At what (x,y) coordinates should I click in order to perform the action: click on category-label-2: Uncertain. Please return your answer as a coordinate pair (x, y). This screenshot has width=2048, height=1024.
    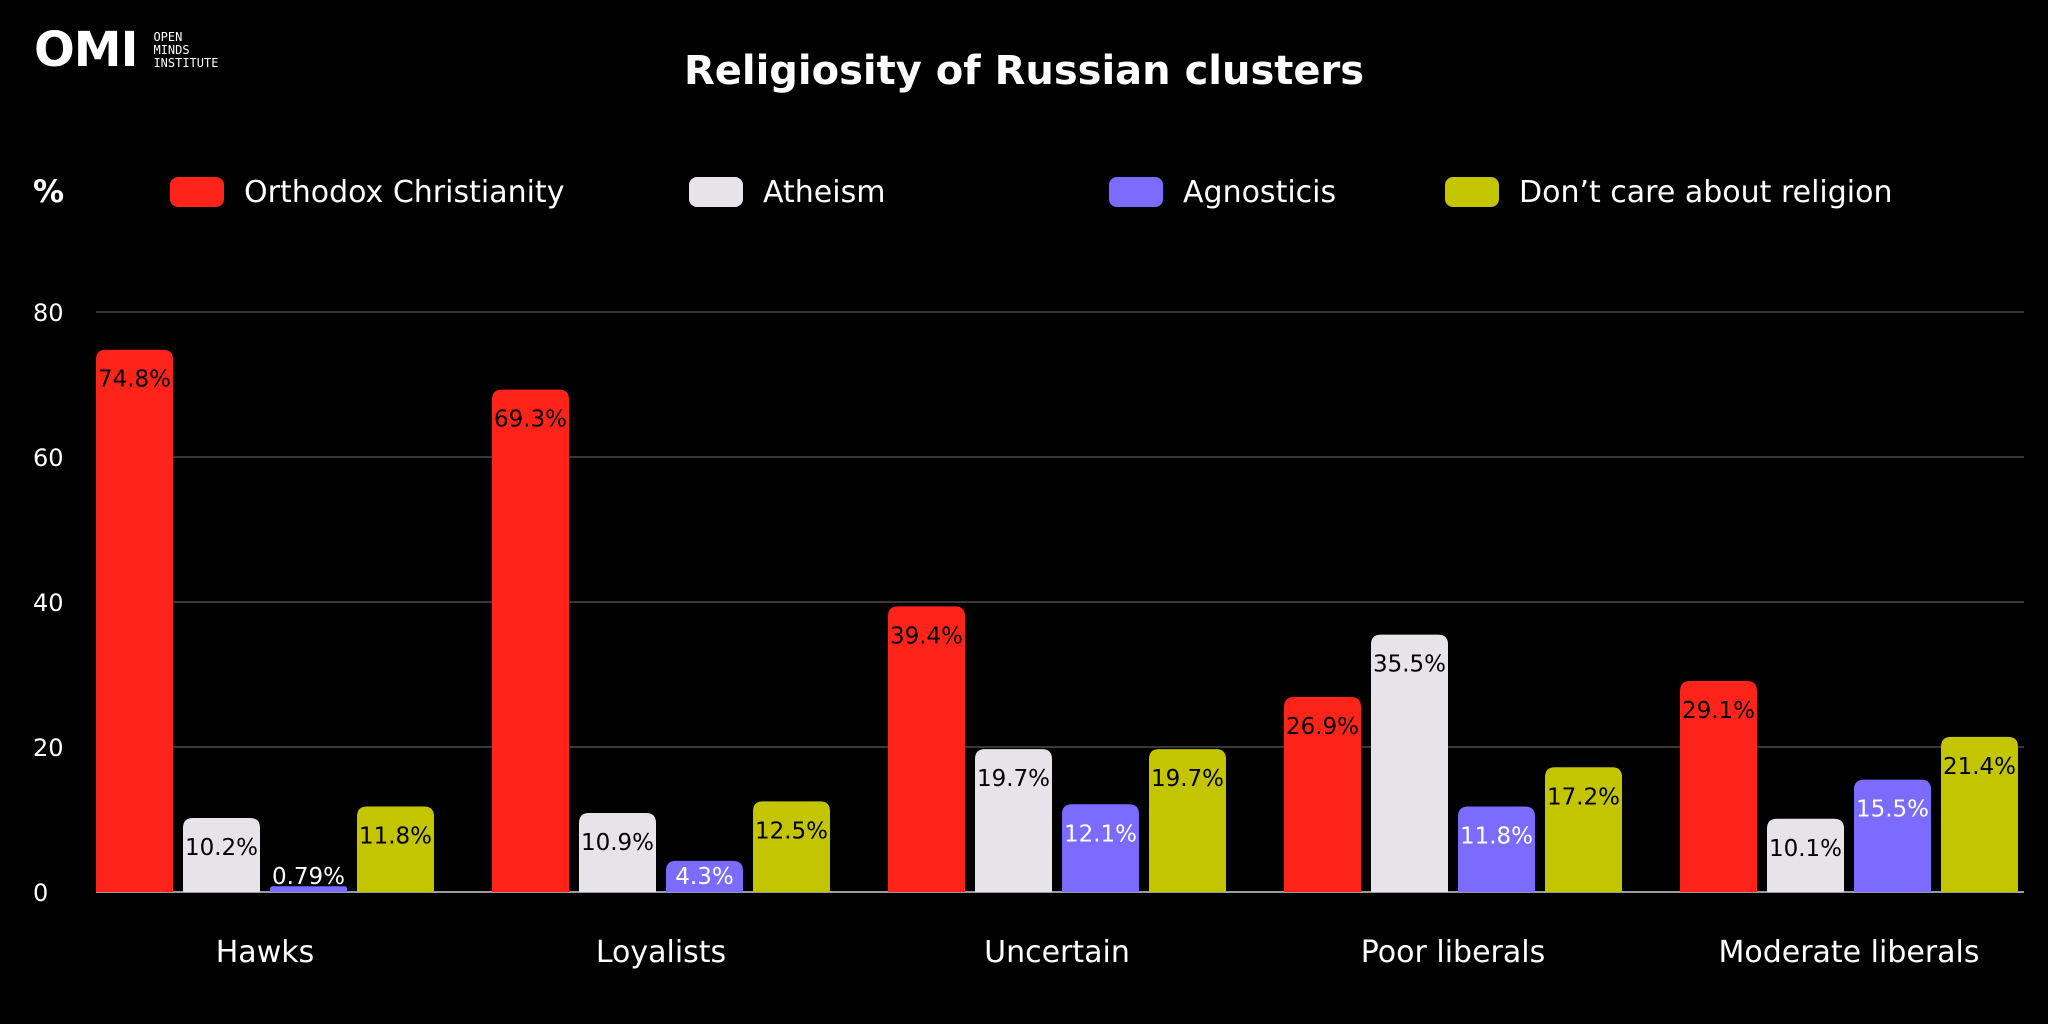
    Looking at the image, I should click on (1057, 952).